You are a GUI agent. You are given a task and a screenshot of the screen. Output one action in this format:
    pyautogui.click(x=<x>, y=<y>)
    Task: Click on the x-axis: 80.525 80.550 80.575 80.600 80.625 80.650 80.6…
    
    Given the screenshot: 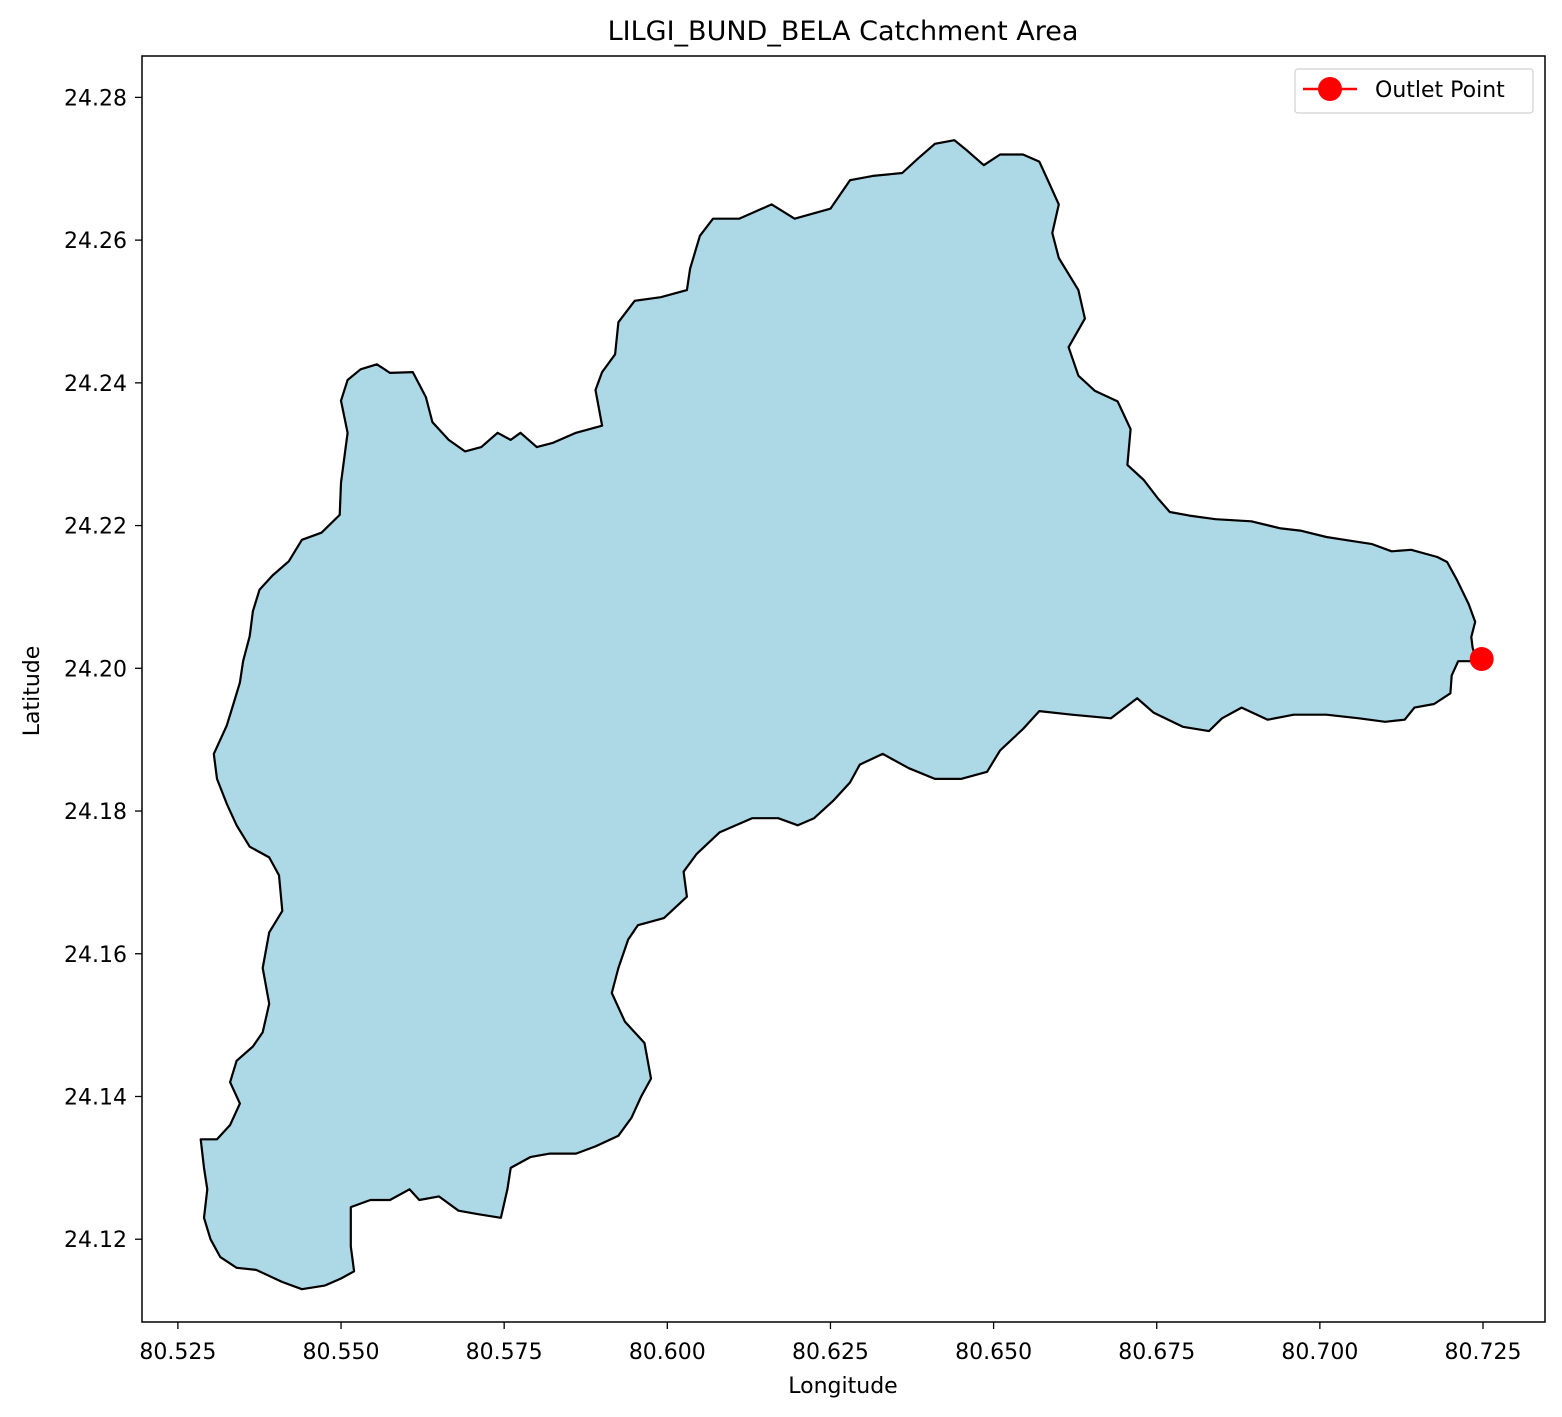 What is the action you would take?
    pyautogui.click(x=830, y=1343)
    